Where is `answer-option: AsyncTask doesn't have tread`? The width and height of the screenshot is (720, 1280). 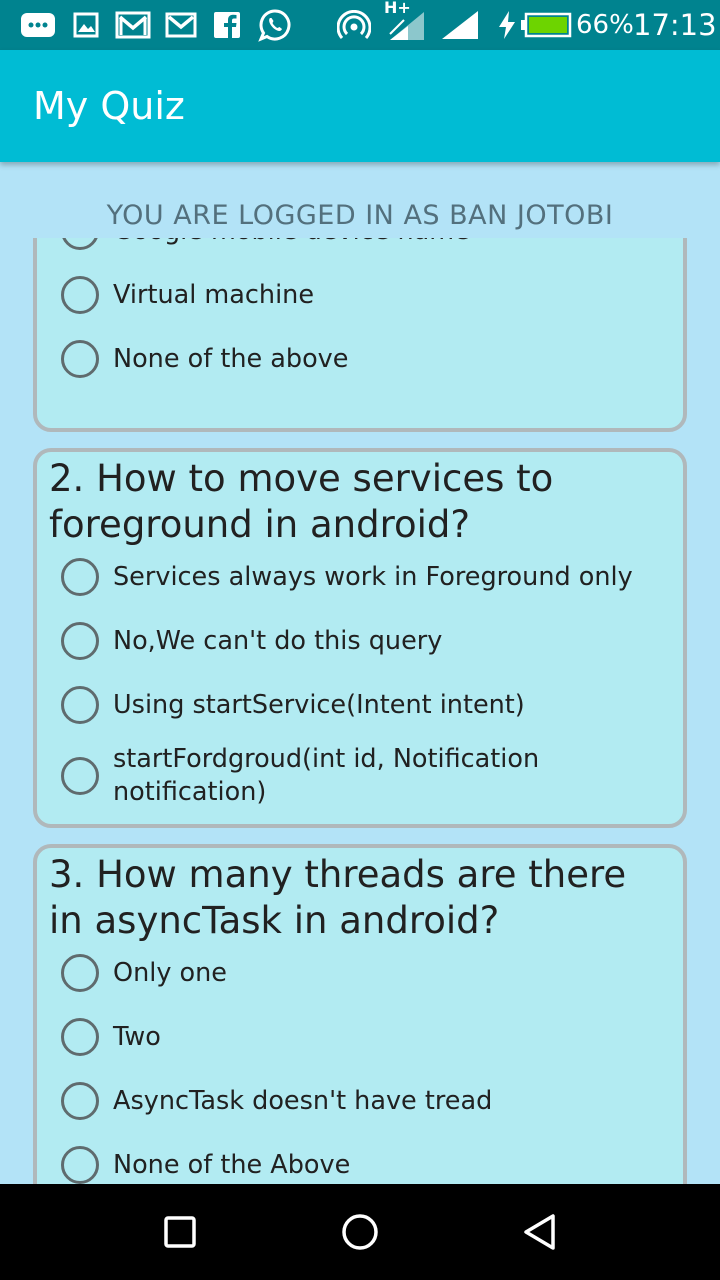
answer-option: AsyncTask doesn't have tread is located at coordinates (361, 1101).